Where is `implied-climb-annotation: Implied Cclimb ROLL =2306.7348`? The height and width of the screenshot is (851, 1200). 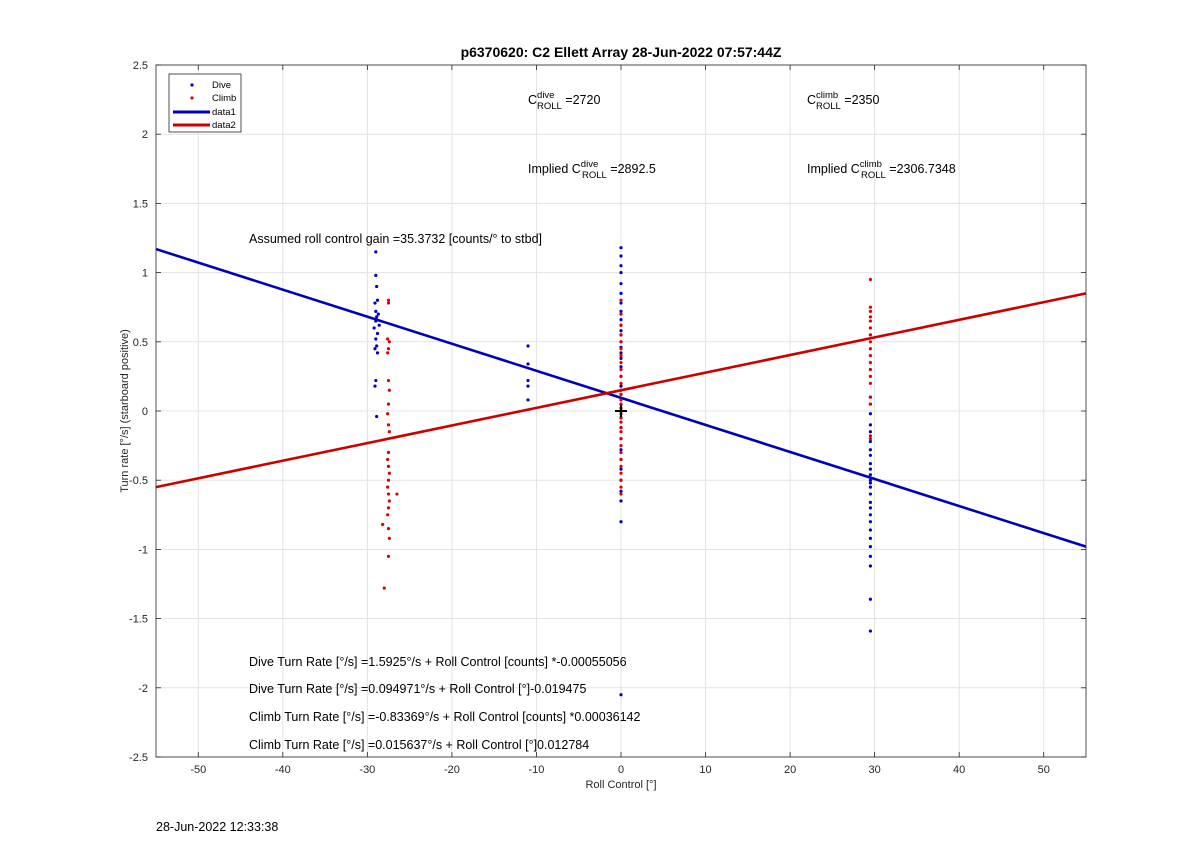 implied-climb-annotation: Implied Cclimb ROLL =2306.7348 is located at coordinates (881, 170).